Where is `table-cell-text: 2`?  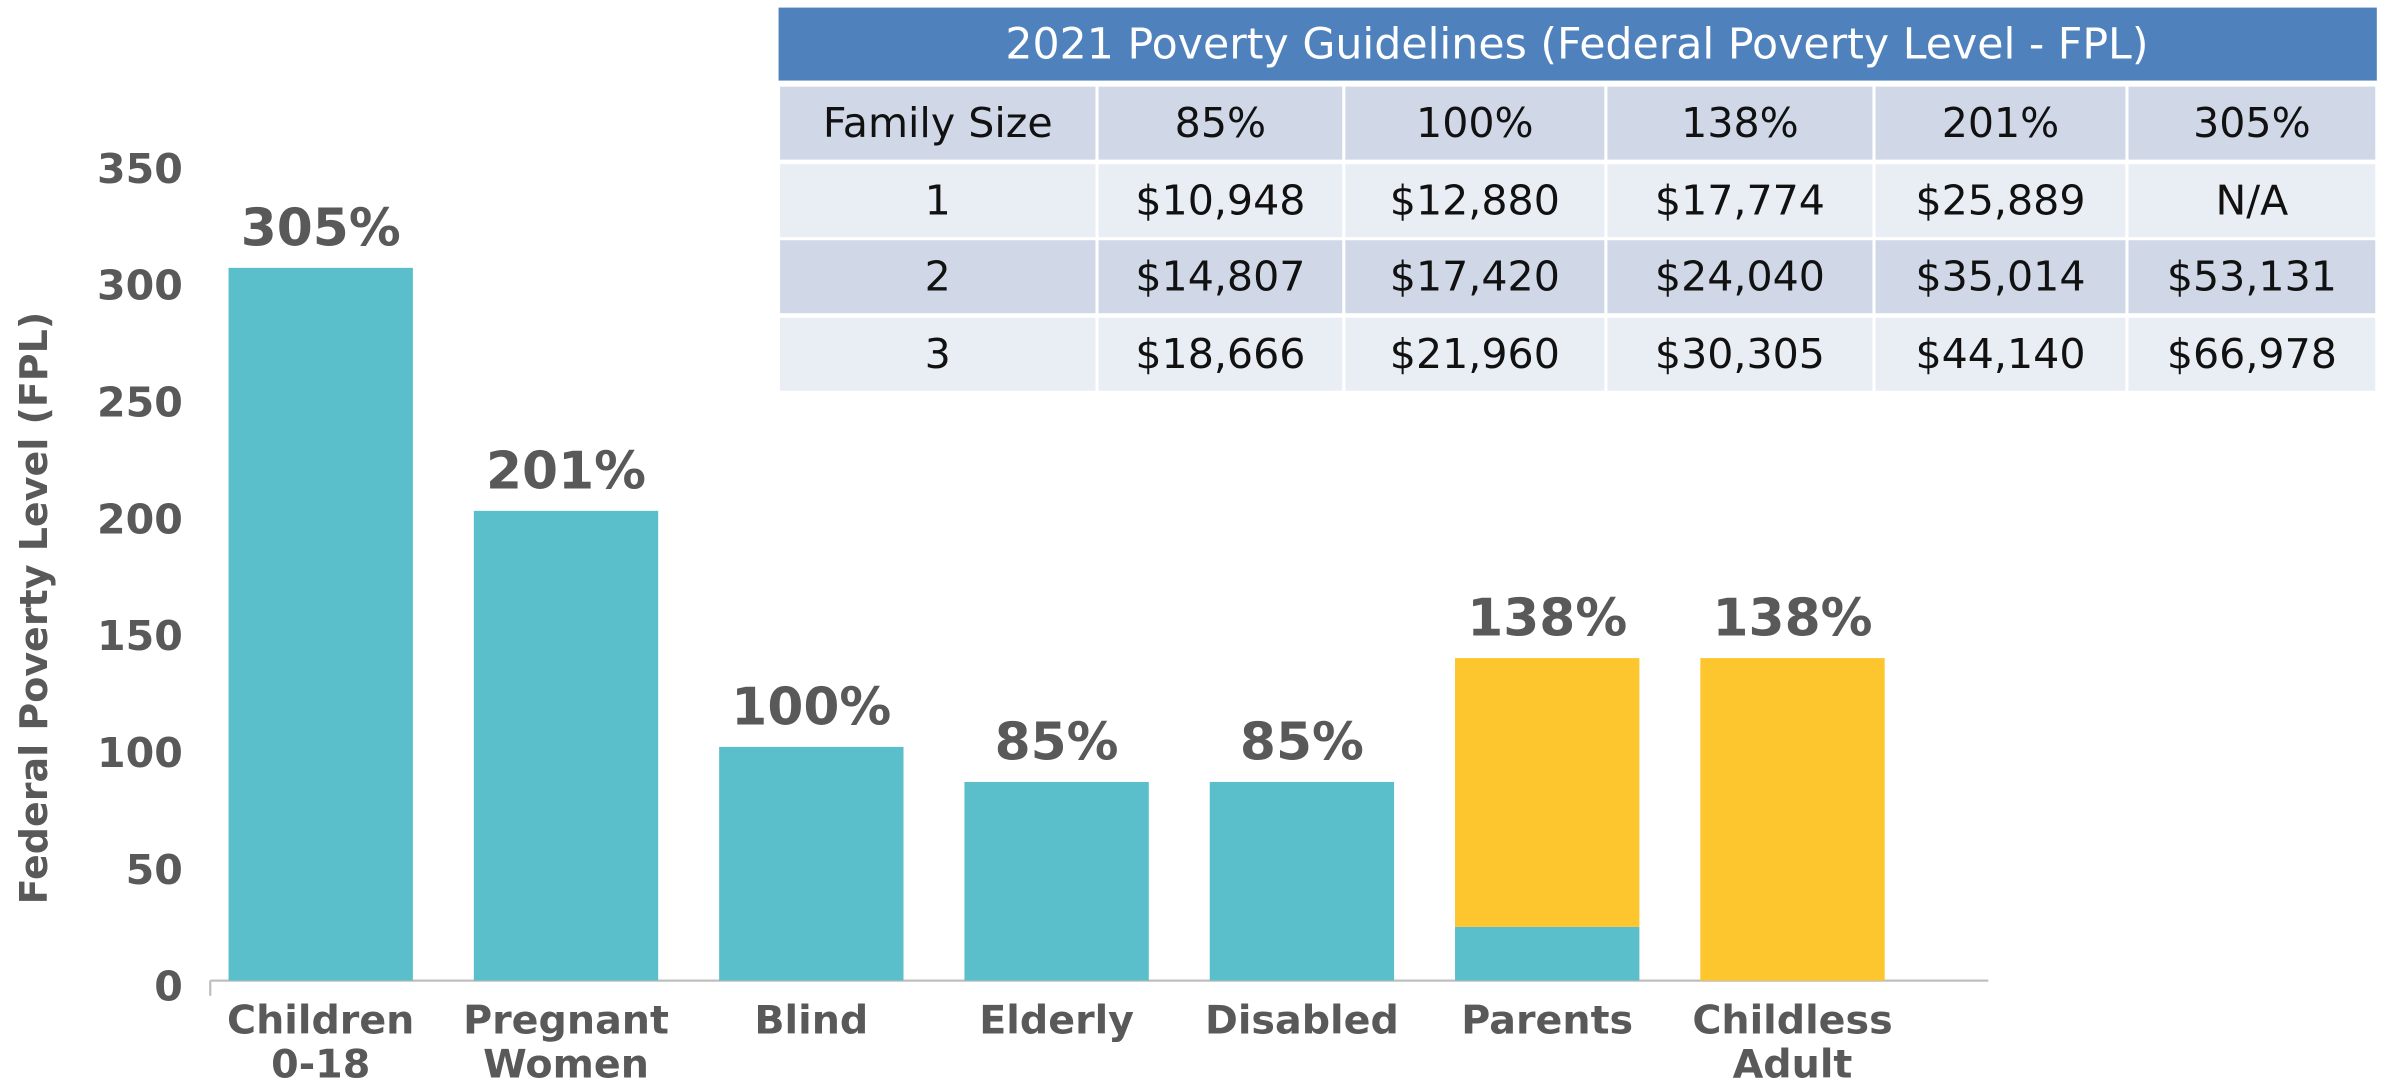
table-cell-text: 2 is located at coordinates (938, 277).